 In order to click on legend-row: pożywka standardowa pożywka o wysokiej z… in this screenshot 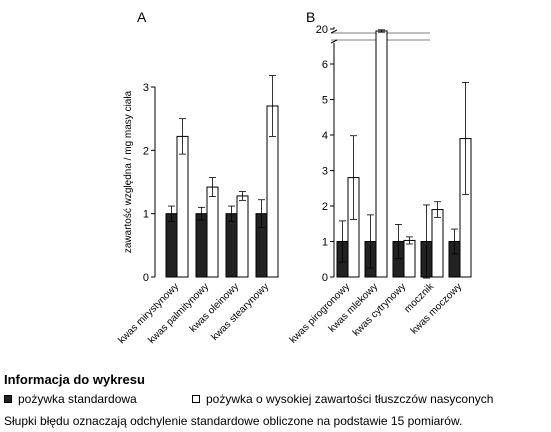, I will do `click(276, 401)`.